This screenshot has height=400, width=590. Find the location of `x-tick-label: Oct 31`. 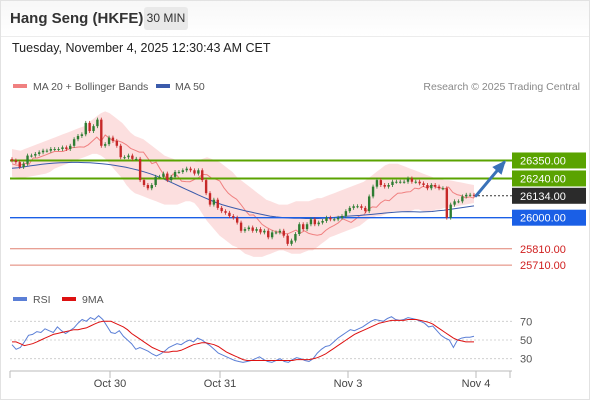

x-tick-label: Oct 31 is located at coordinates (220, 384).